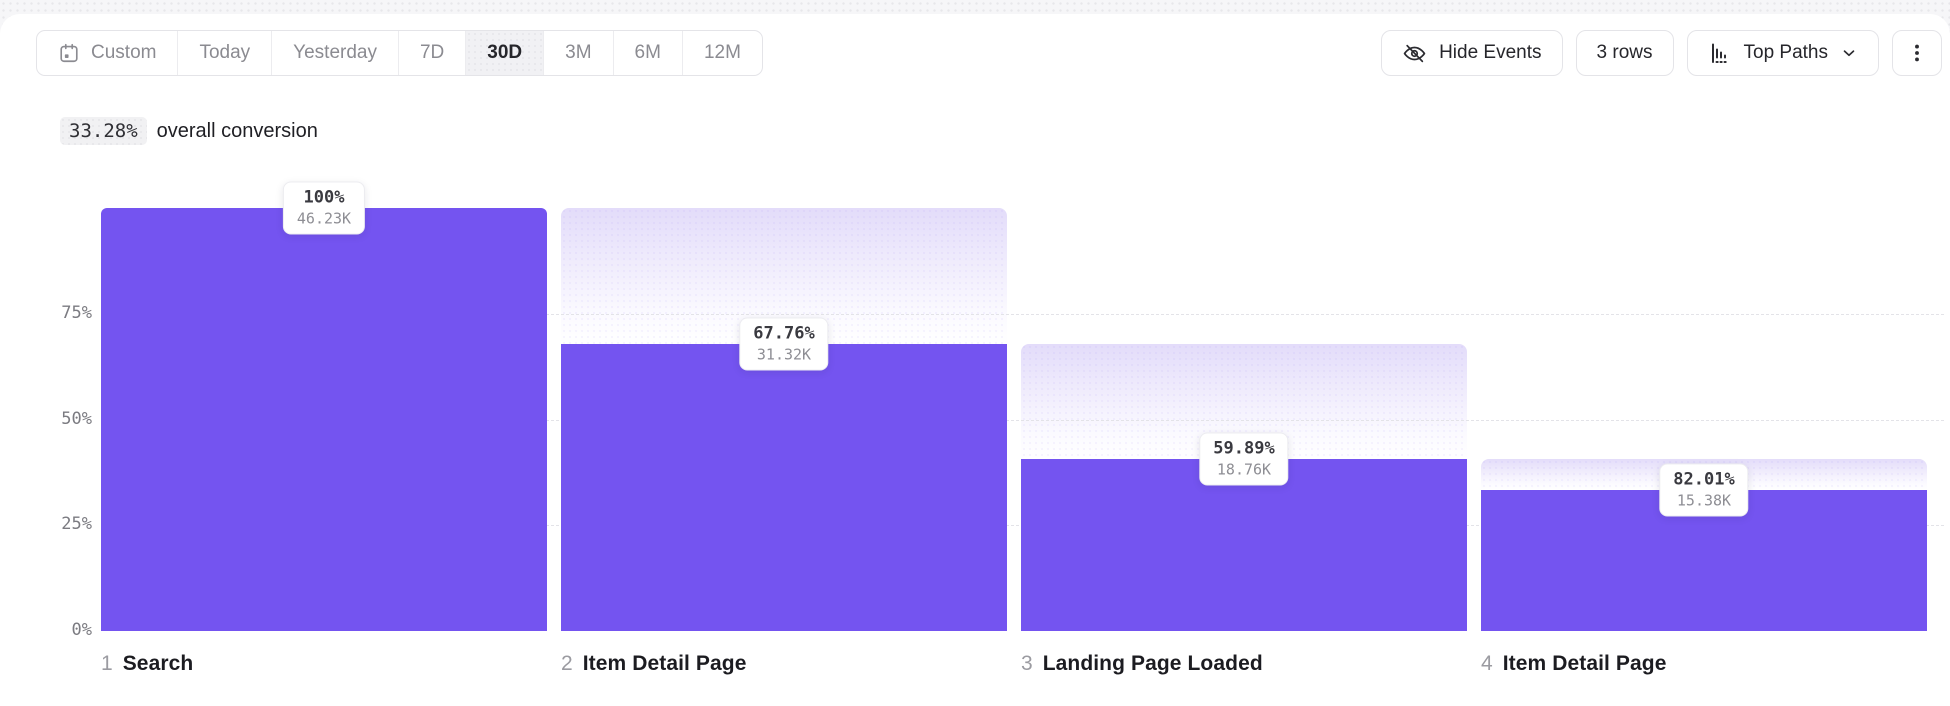 This screenshot has width=1950, height=706. Describe the element at coordinates (1704, 500) in the screenshot. I see `tooltip-count: 15.38K` at that location.